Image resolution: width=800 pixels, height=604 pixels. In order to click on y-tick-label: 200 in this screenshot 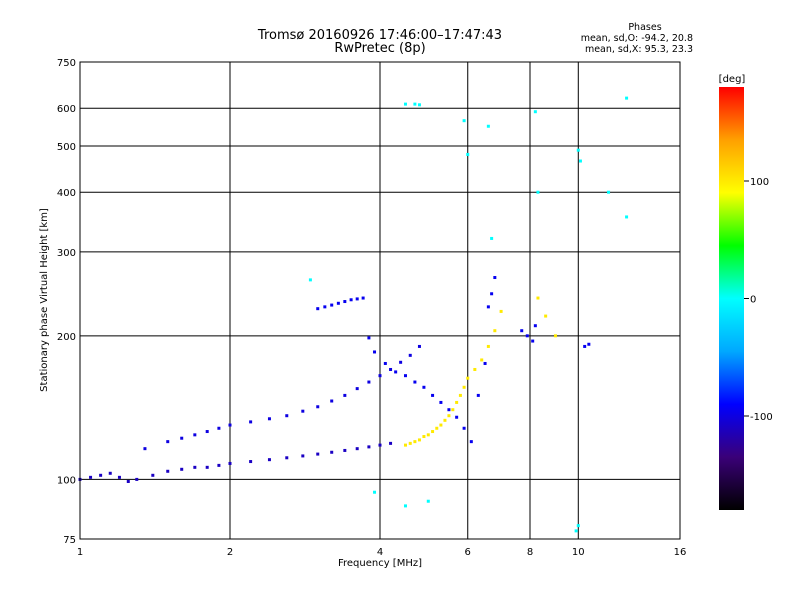, I will do `click(66, 337)`.